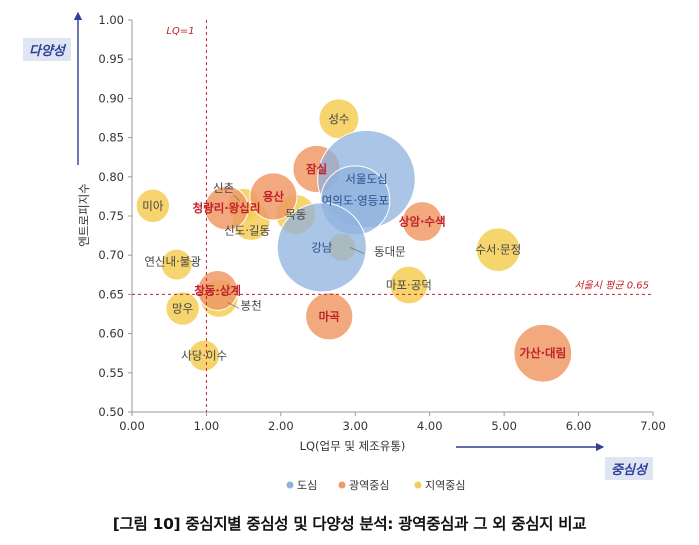  What do you see at coordinates (84, 214) in the screenshot?
I see `y-axis-label: 엔트로피지수` at bounding box center [84, 214].